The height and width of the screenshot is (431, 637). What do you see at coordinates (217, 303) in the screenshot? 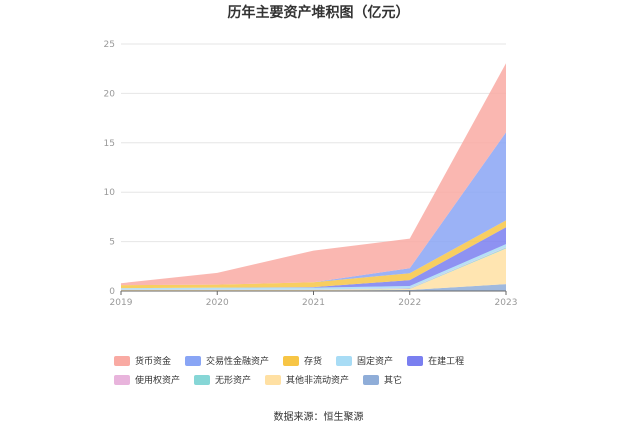
I see `x-tick-label: 2020` at bounding box center [217, 303].